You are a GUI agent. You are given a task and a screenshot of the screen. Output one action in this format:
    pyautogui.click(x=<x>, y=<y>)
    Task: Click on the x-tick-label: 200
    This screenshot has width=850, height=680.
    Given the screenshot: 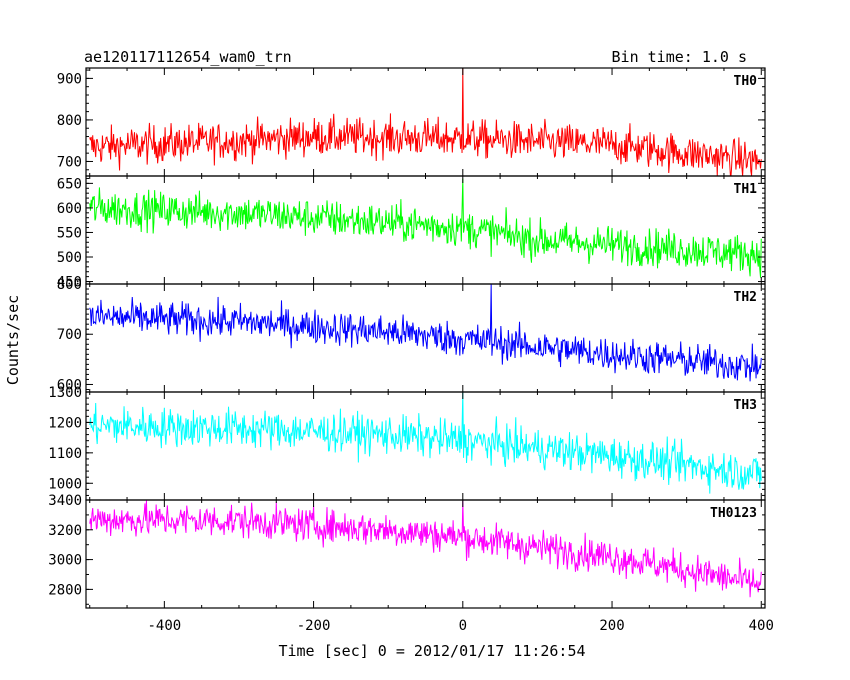 What is the action you would take?
    pyautogui.click(x=611, y=626)
    